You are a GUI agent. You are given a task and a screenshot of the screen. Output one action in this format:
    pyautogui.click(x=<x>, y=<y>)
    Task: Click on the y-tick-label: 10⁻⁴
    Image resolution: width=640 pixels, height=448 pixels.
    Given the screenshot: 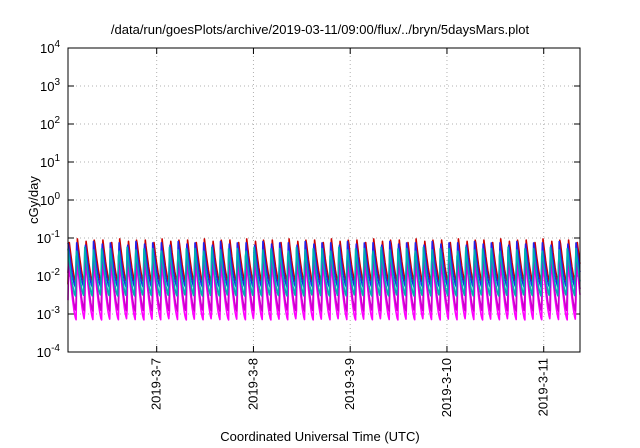 What is the action you would take?
    pyautogui.click(x=49, y=351)
    